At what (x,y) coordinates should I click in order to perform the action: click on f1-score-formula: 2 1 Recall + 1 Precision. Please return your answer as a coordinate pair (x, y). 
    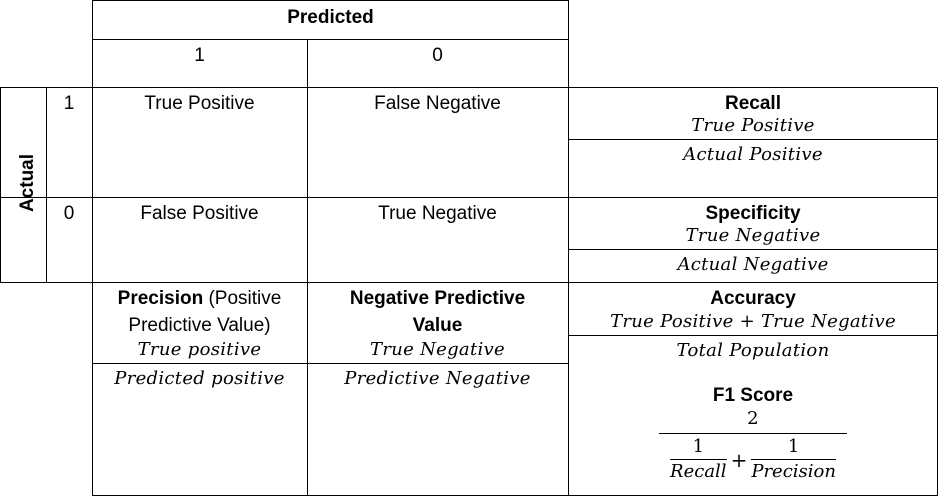
    Looking at the image, I should click on (753, 445).